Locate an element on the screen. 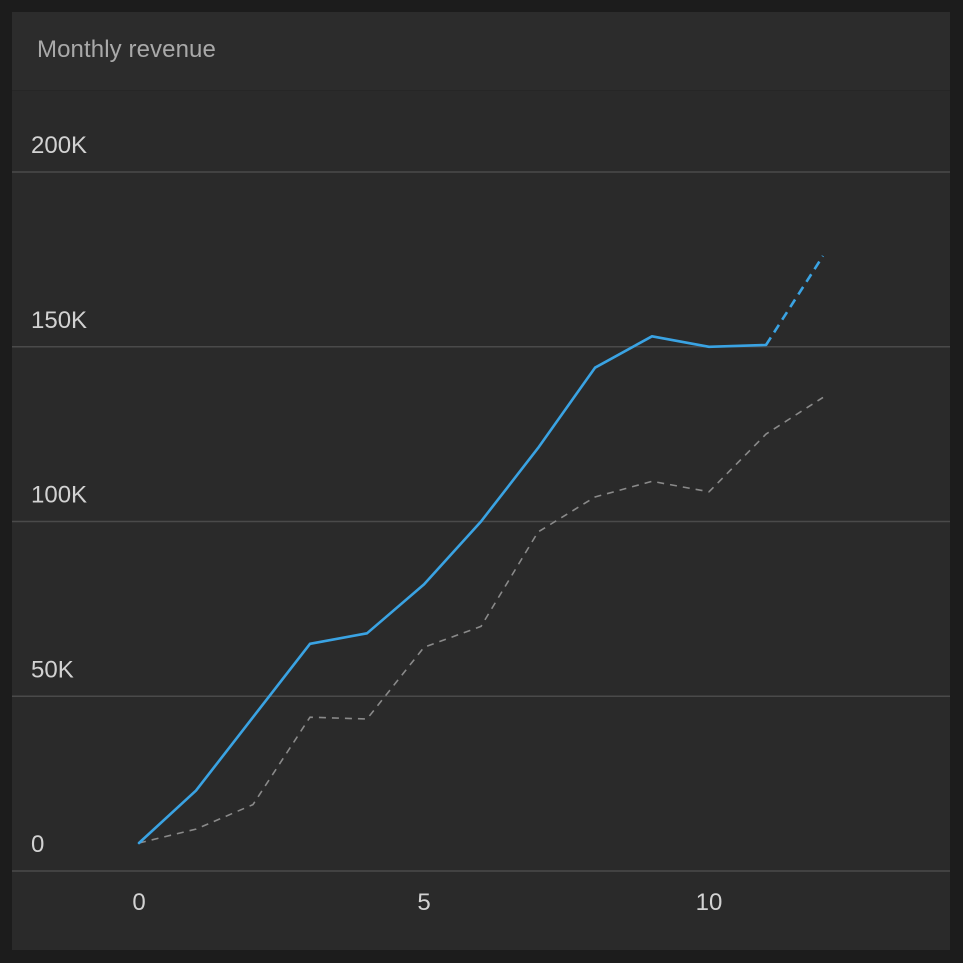  x-tick-label: 5 is located at coordinates (423, 902).